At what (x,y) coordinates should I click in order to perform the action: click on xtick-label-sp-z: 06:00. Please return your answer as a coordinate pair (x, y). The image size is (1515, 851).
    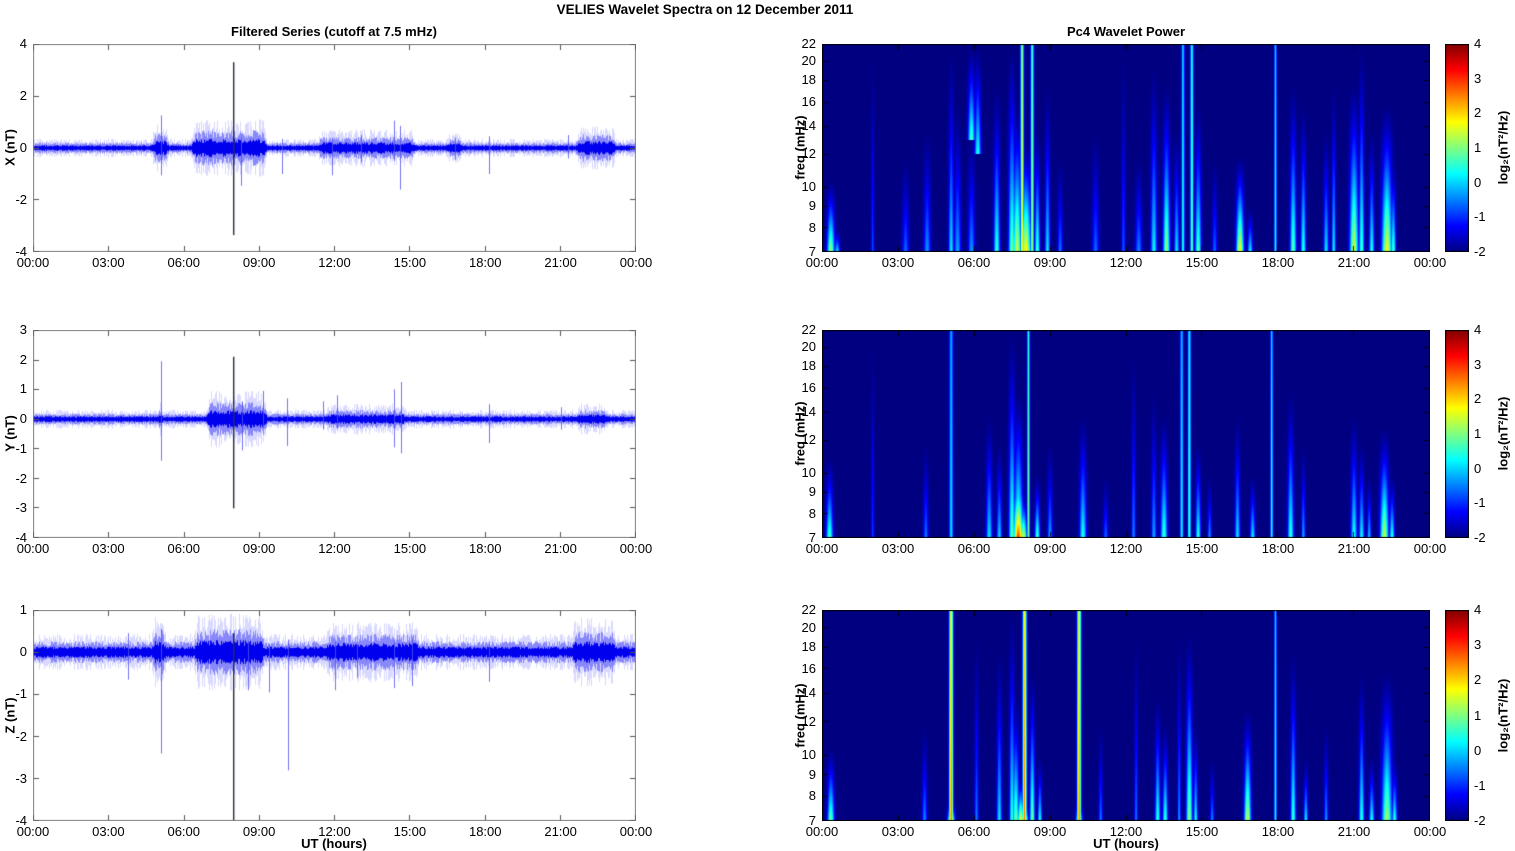
    Looking at the image, I should click on (974, 831).